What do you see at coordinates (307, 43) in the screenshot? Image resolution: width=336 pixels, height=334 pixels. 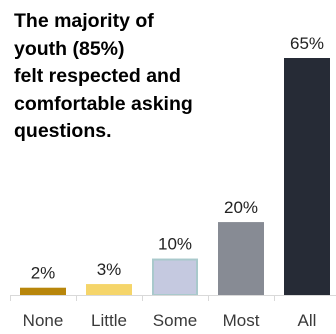 I see `value-label-all: 65%` at bounding box center [307, 43].